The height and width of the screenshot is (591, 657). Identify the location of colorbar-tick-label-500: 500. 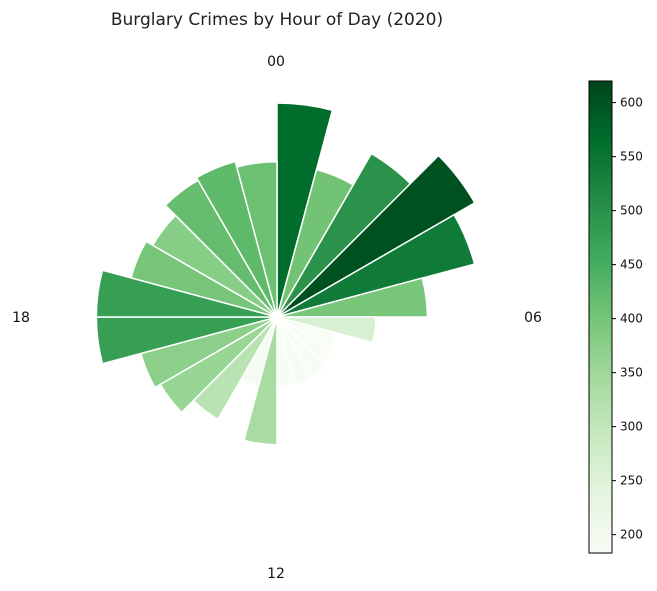
(631, 211).